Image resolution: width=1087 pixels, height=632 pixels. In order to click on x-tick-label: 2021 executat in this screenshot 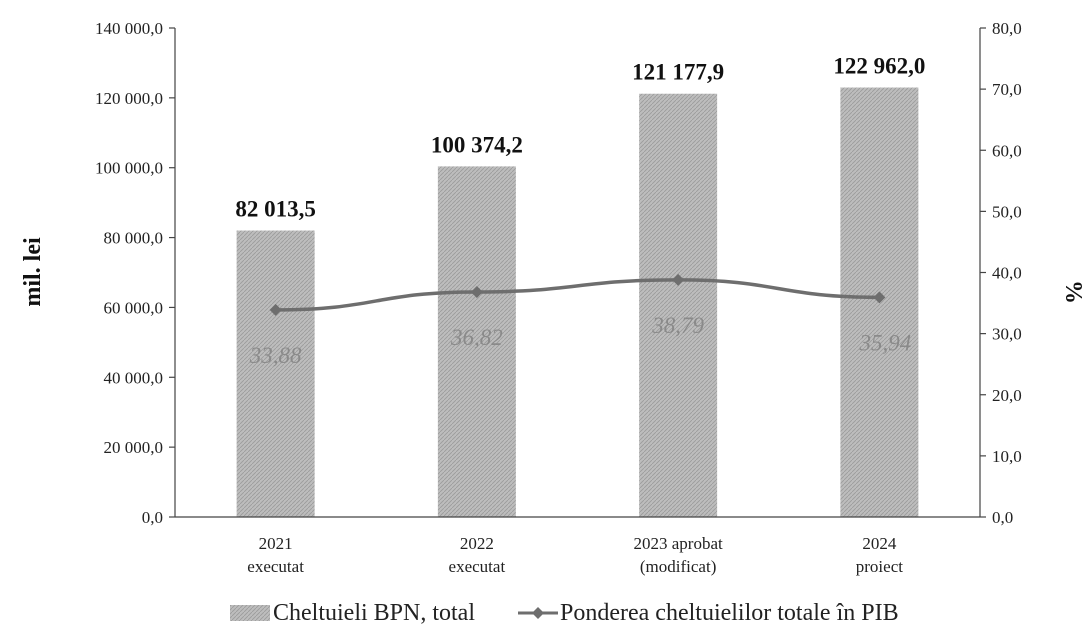, I will do `click(275, 555)`.